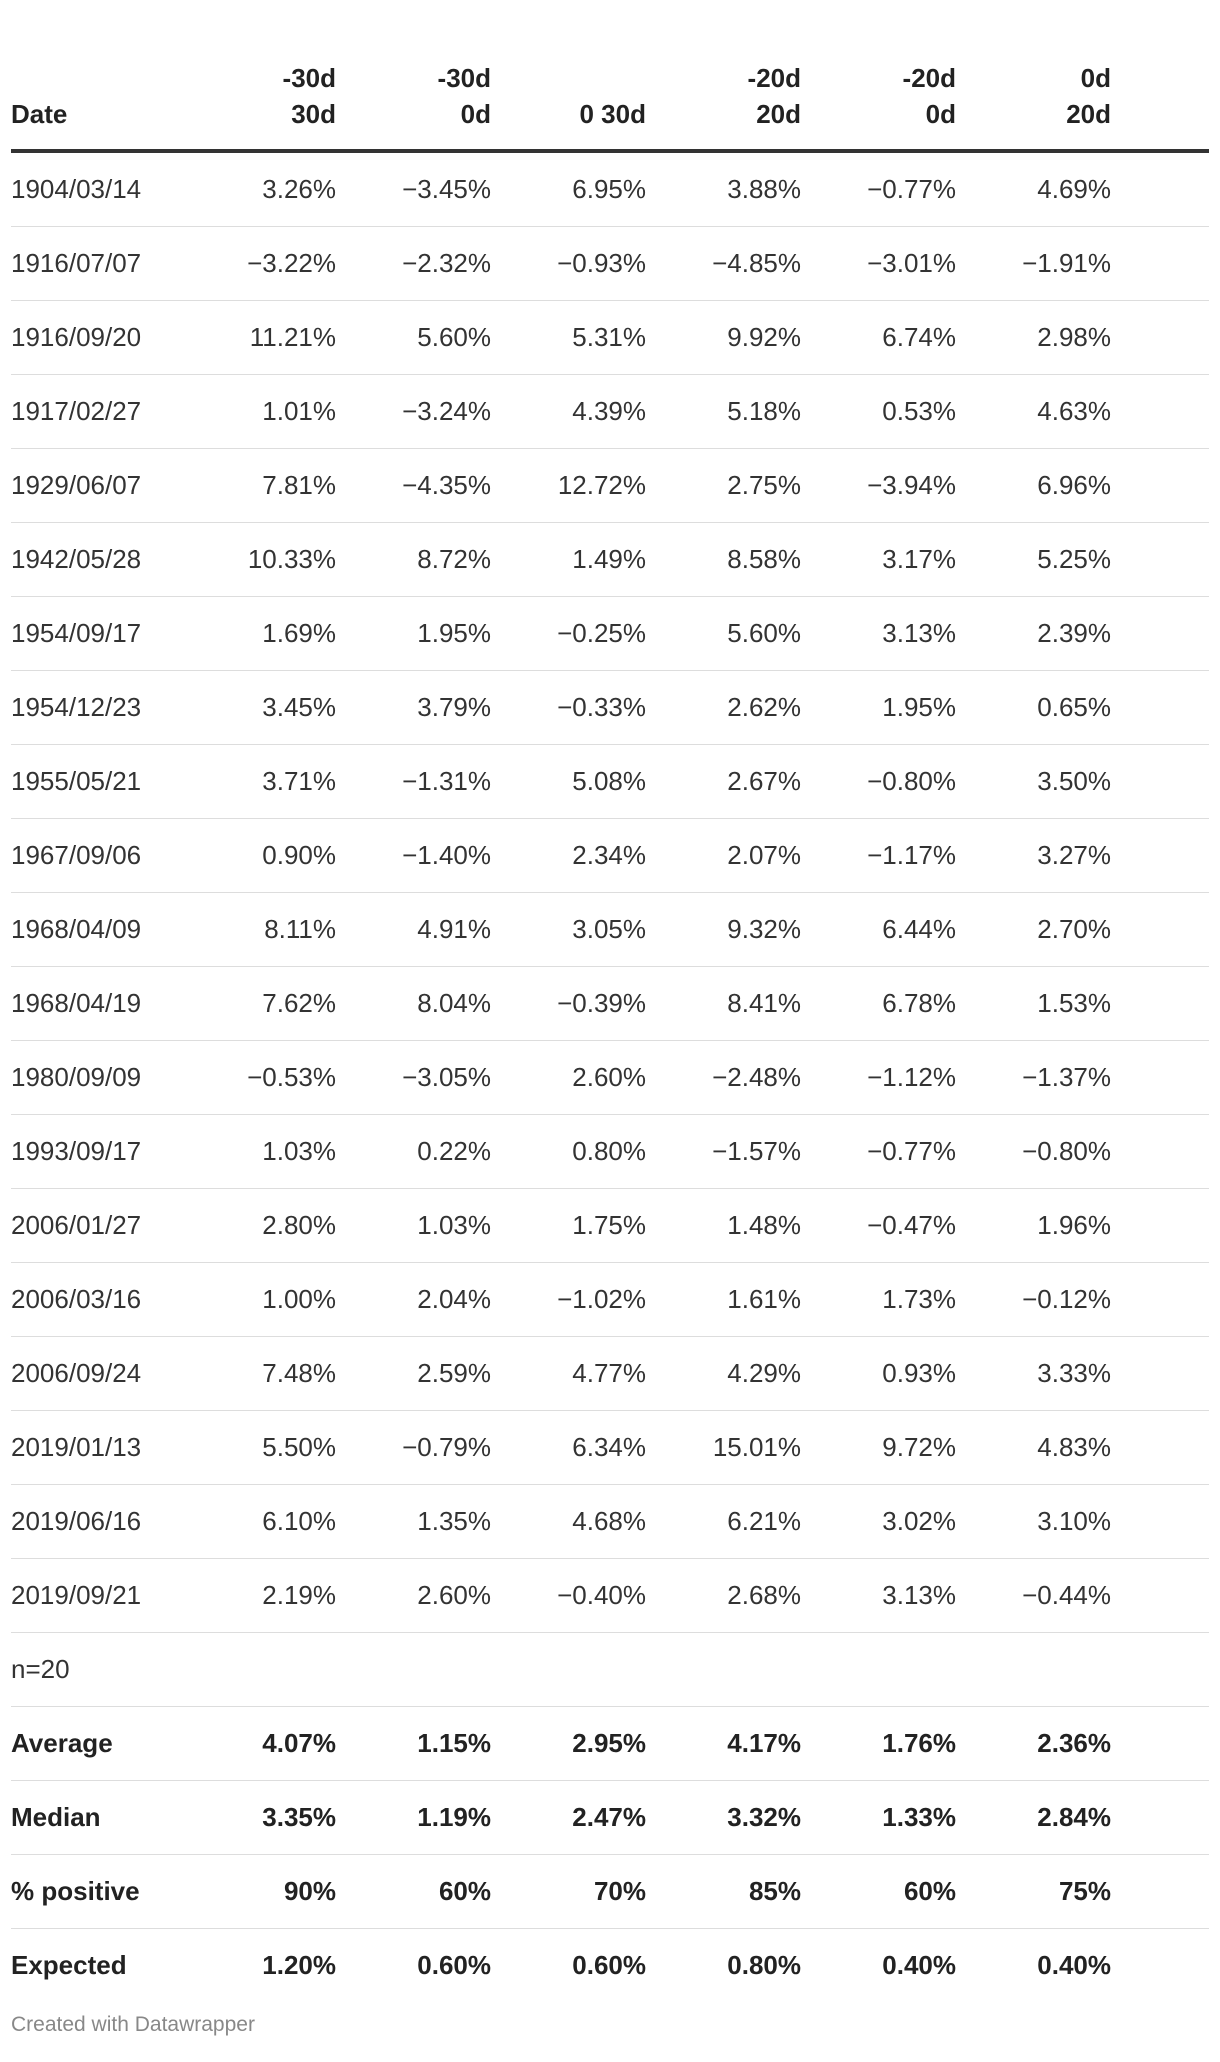 The width and height of the screenshot is (1220, 2062). What do you see at coordinates (723, 781) in the screenshot?
I see `table-cell: 2.67%` at bounding box center [723, 781].